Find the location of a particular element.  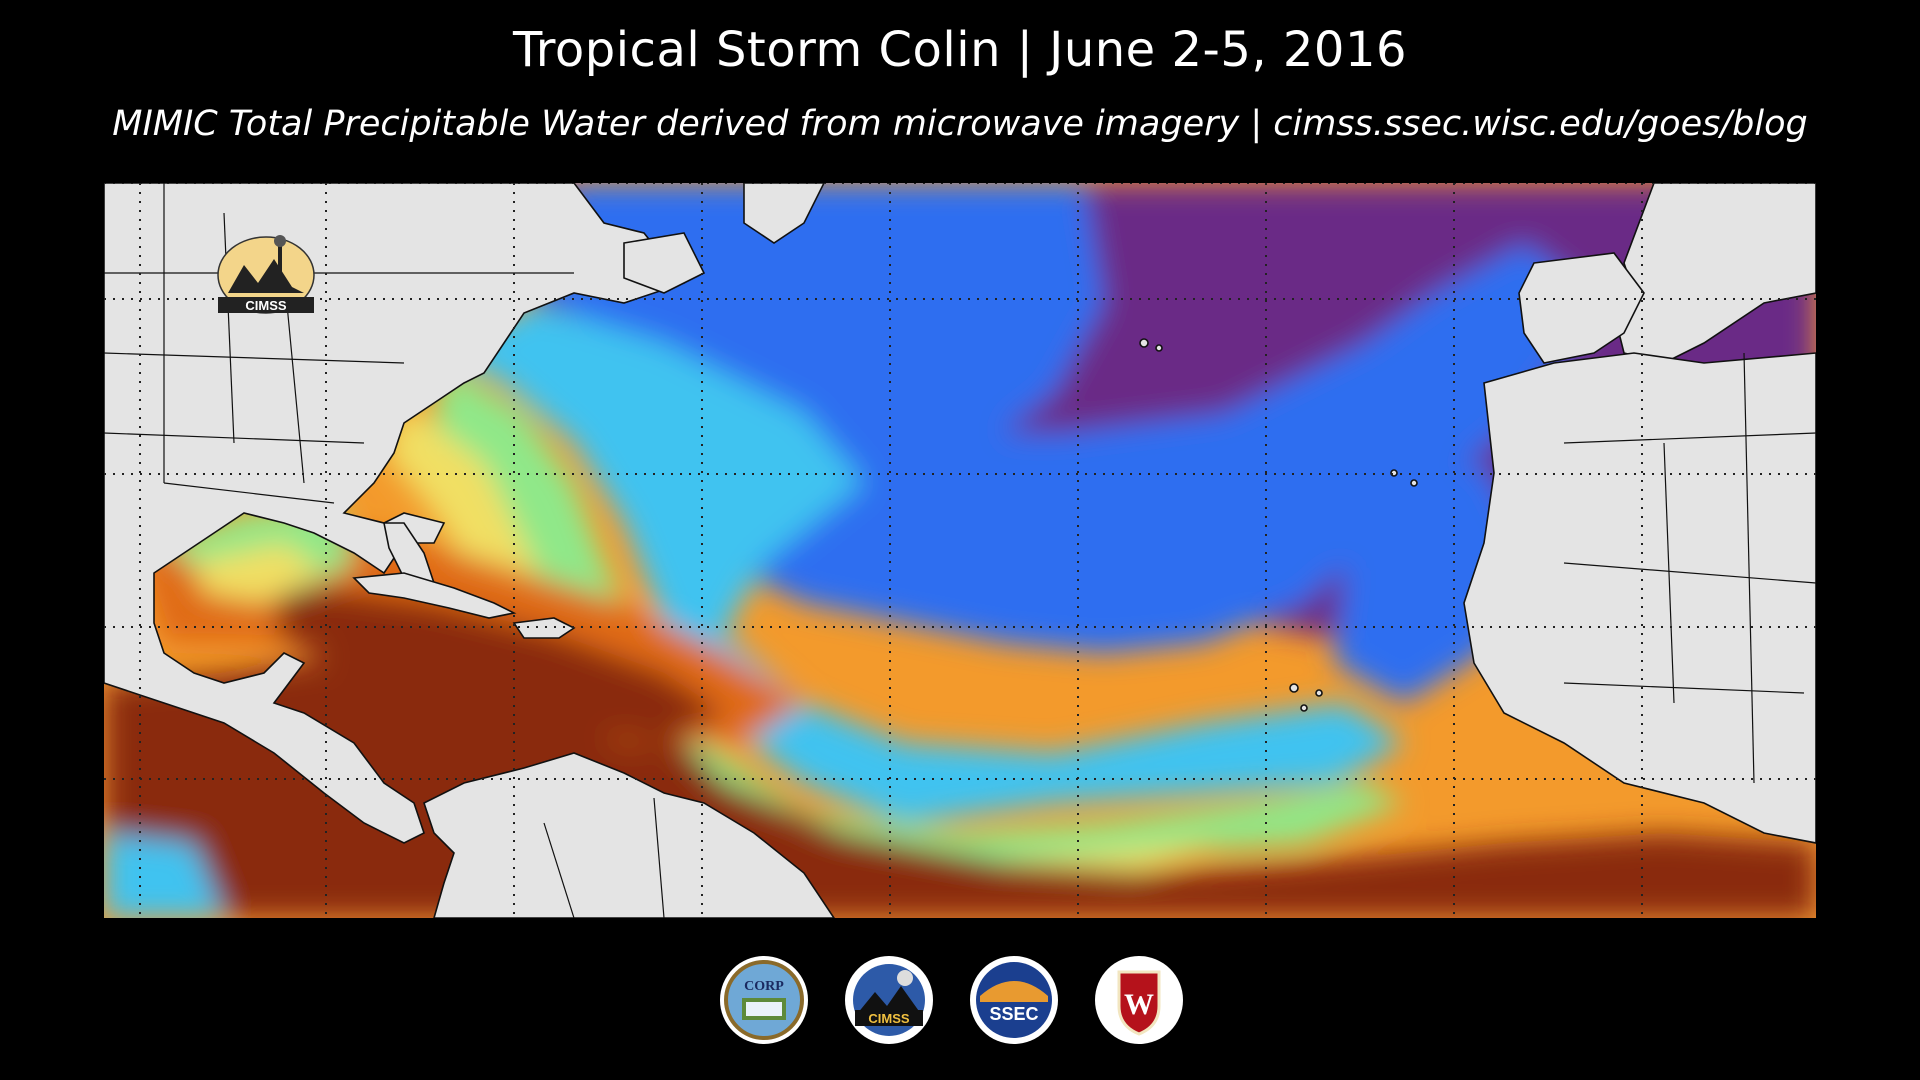

pacific-corner-cyan is located at coordinates (164, 875).